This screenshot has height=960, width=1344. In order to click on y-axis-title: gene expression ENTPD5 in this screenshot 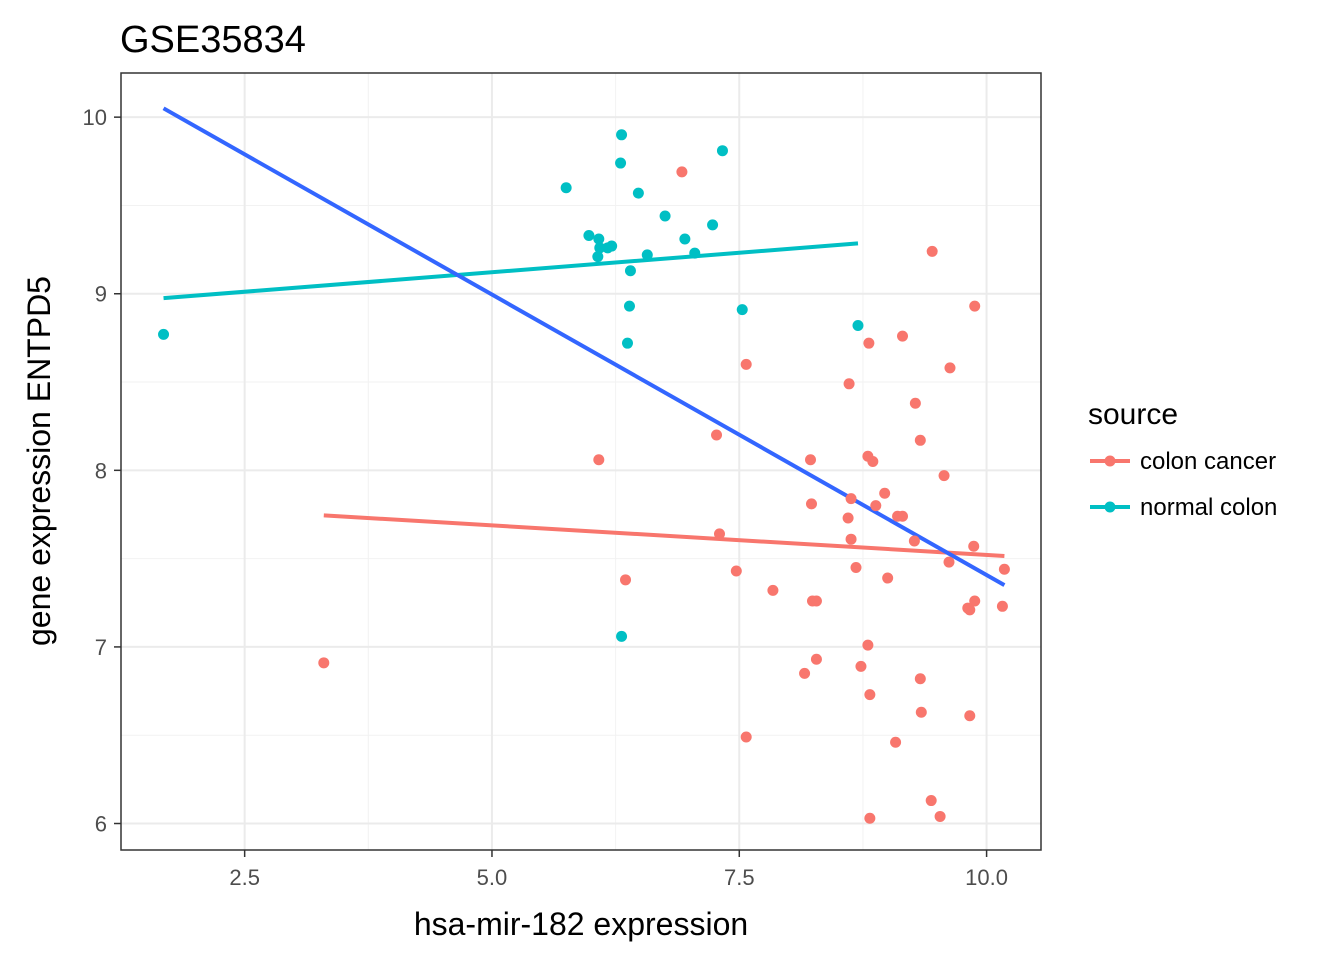, I will do `click(39, 461)`.